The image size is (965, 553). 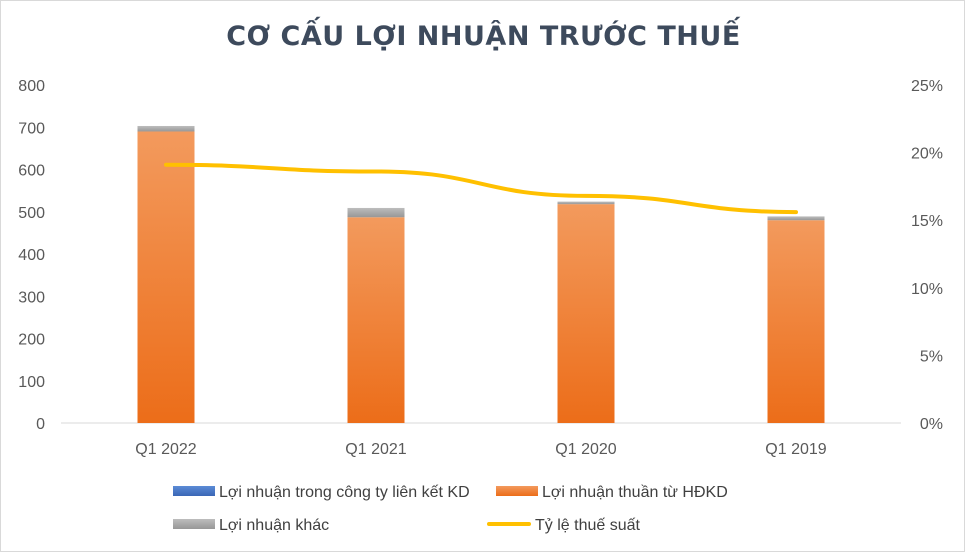 What do you see at coordinates (481, 188) in the screenshot?
I see `tax-rate-line` at bounding box center [481, 188].